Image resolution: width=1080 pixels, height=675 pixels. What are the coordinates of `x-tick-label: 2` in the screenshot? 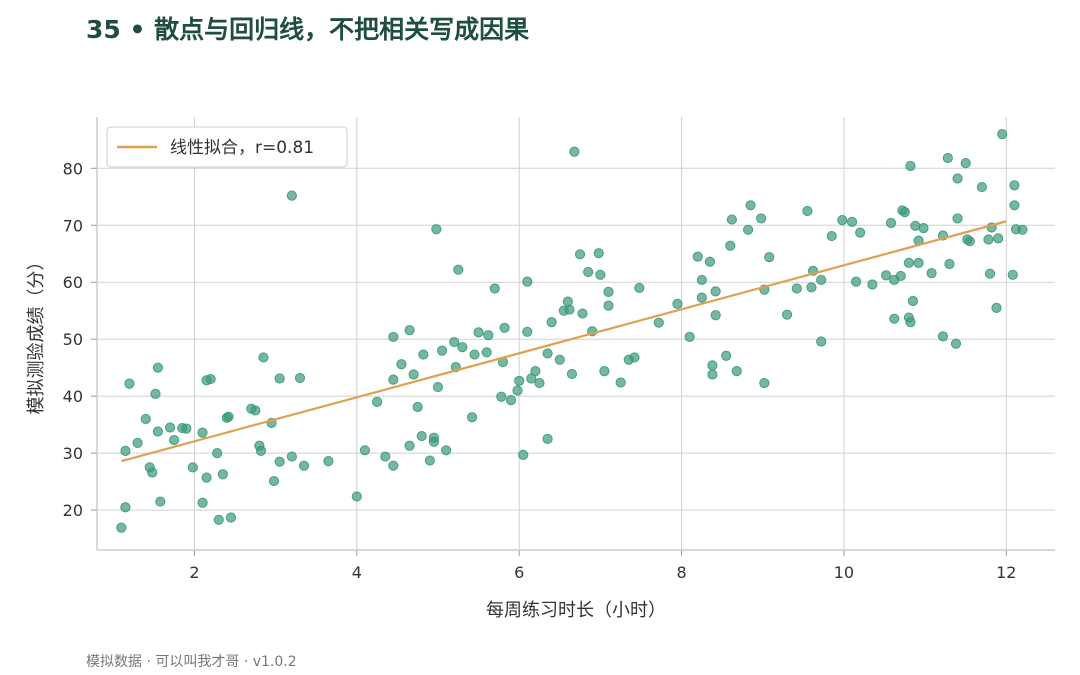 It's located at (194, 572).